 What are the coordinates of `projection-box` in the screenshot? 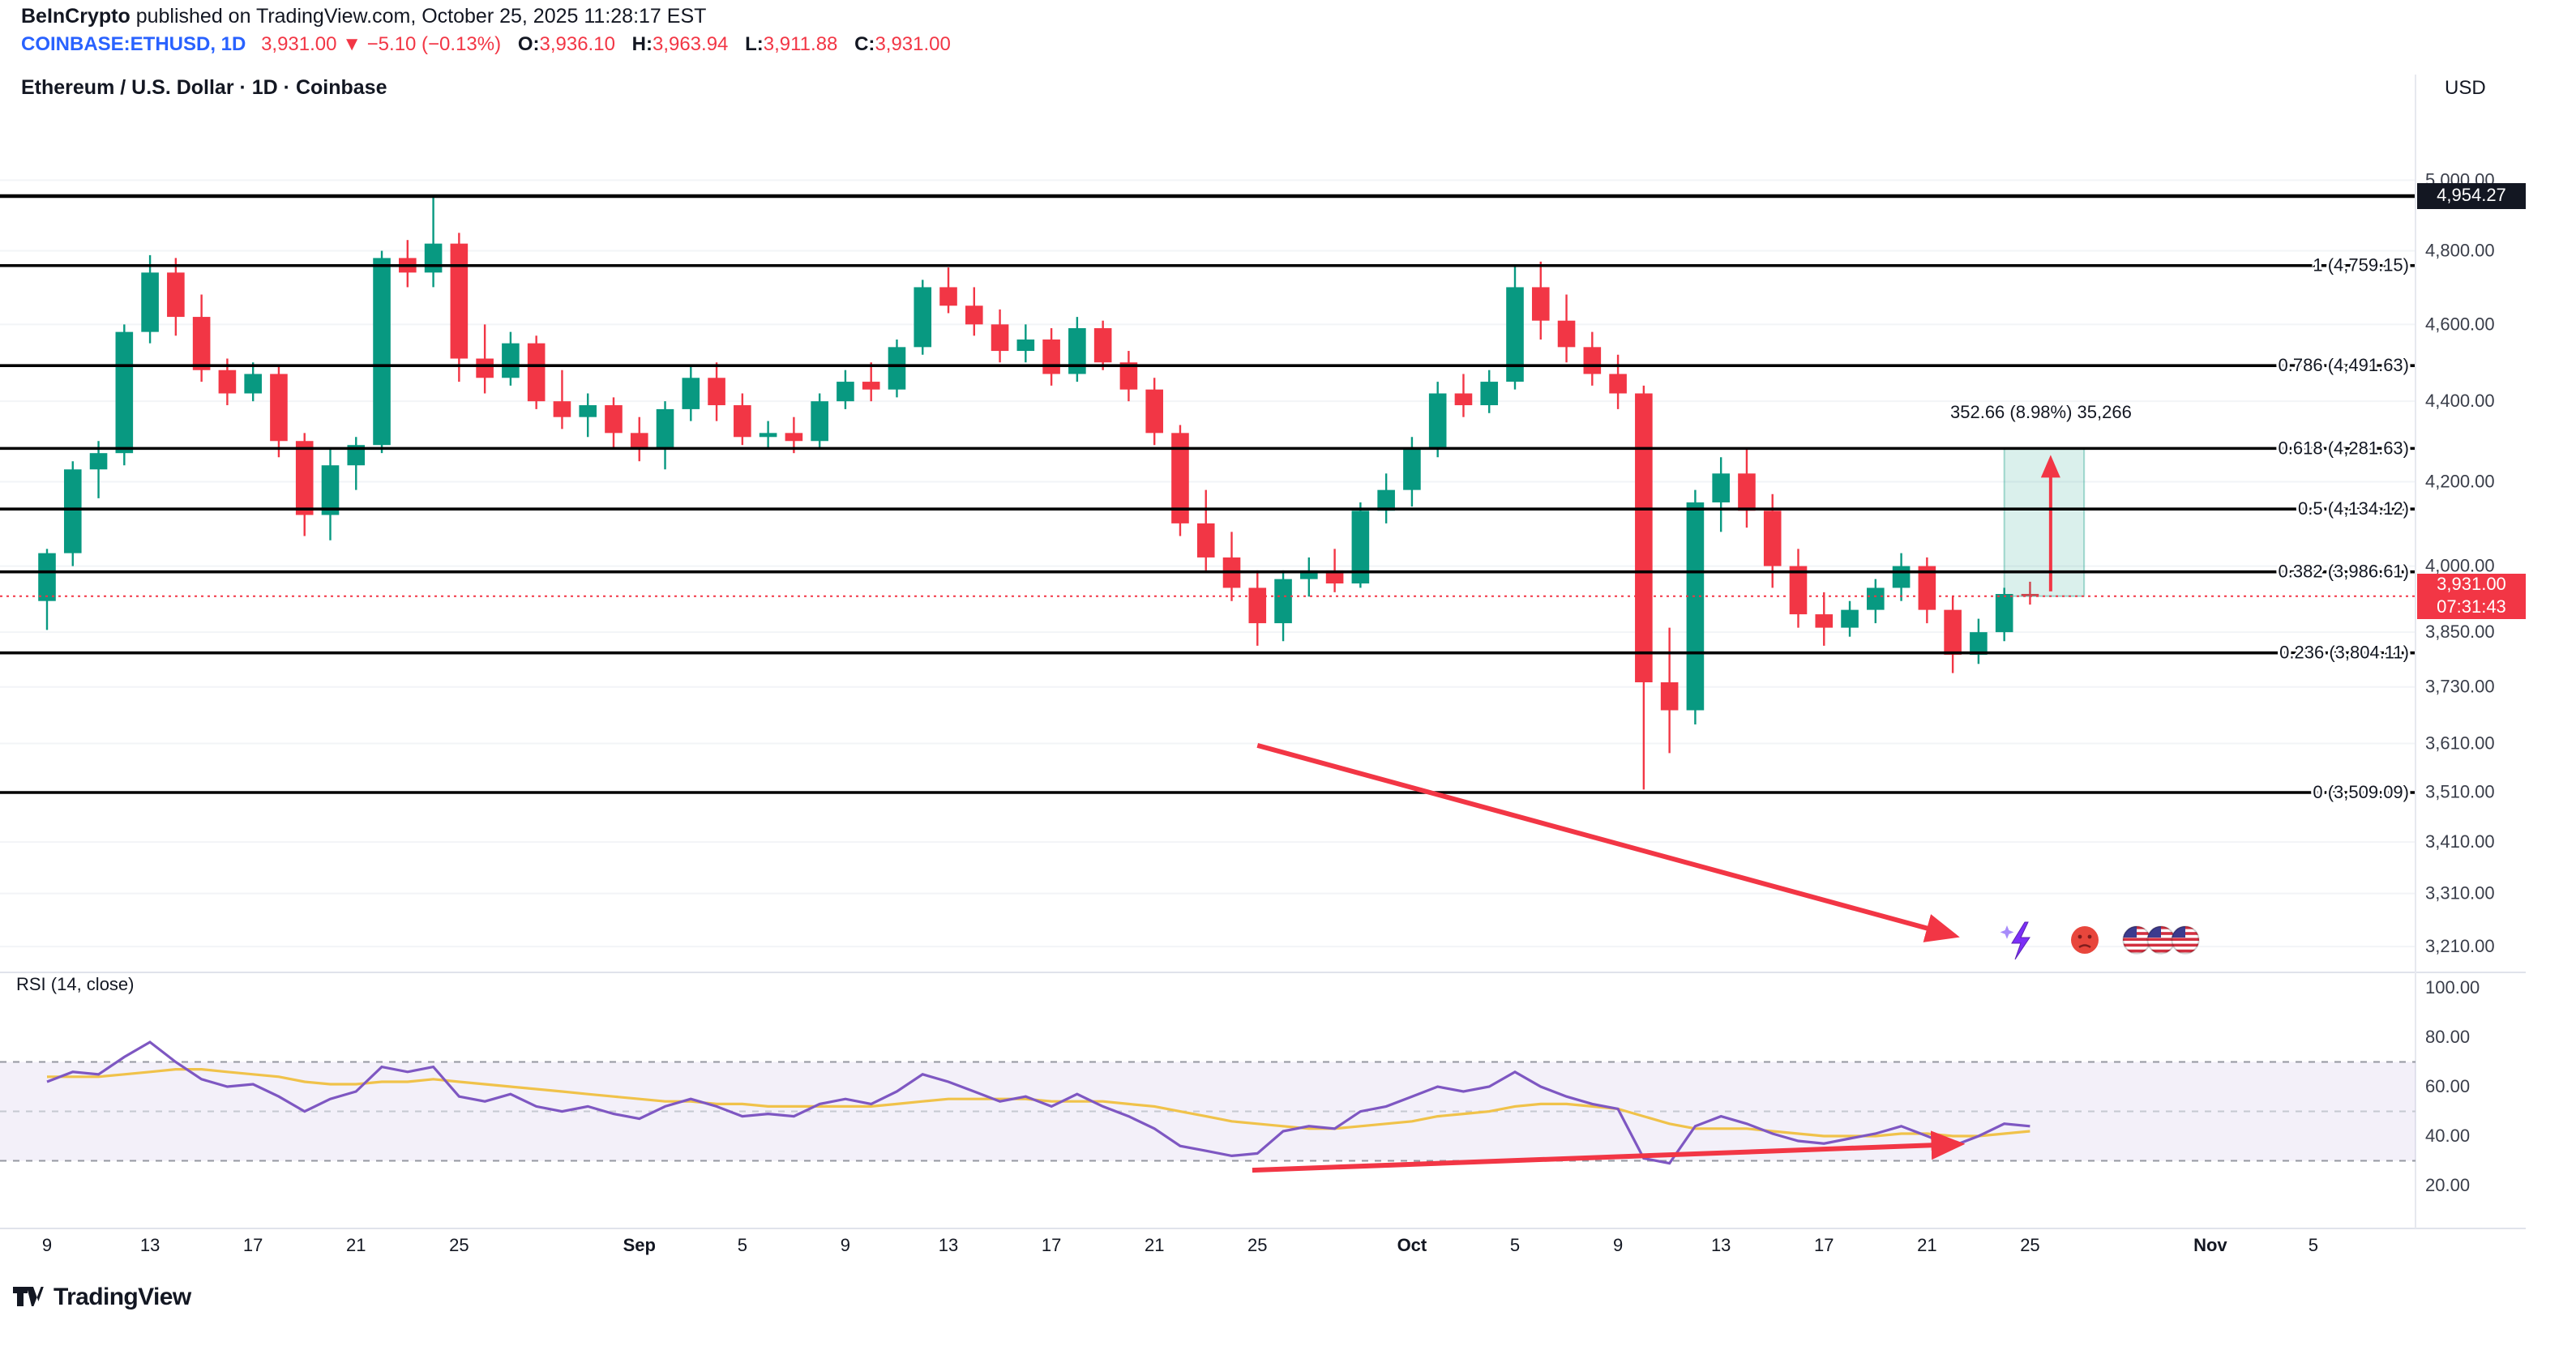 It's located at (2045, 522).